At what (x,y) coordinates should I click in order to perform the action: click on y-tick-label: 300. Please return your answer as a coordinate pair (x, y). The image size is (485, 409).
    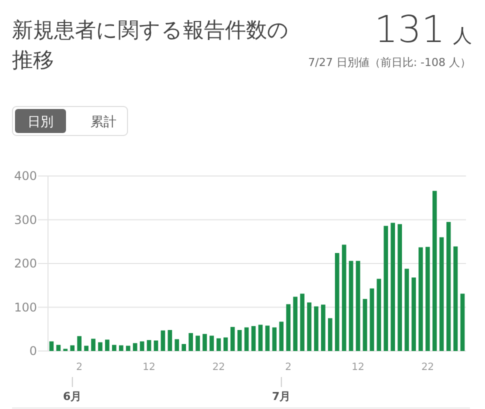
    Looking at the image, I should click on (25, 219).